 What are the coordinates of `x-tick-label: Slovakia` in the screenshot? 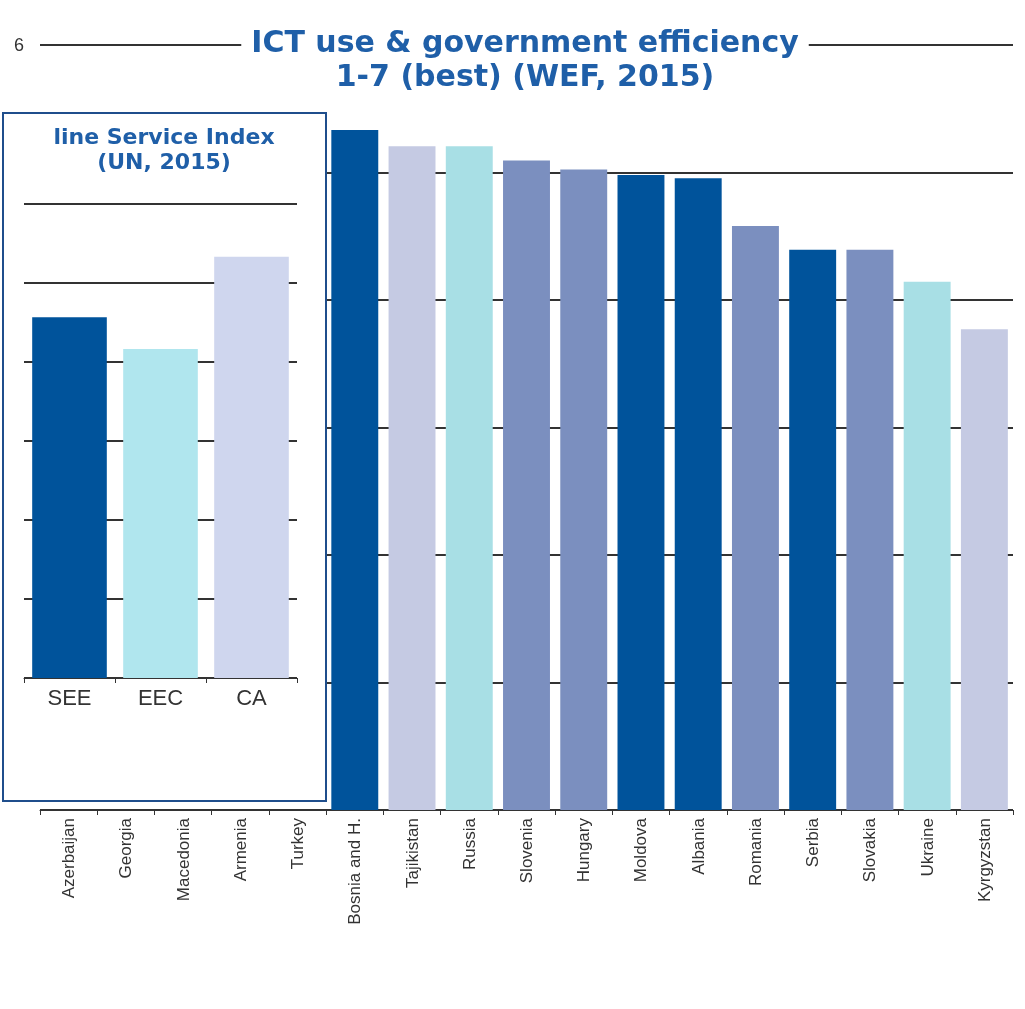 It's located at (870, 850).